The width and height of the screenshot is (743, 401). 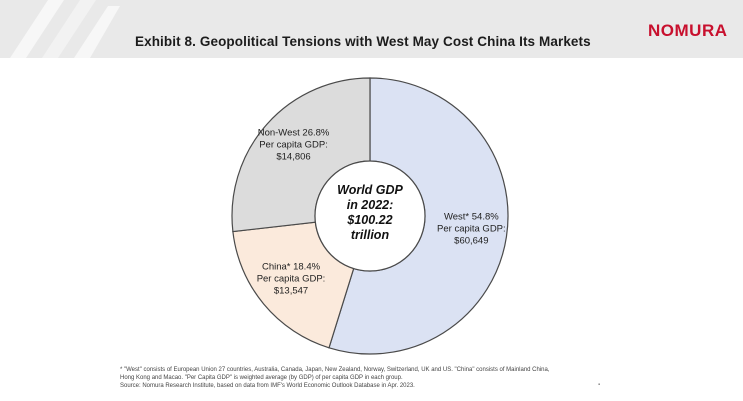 I want to click on nomura-logo: NOMURA, so click(x=688, y=30).